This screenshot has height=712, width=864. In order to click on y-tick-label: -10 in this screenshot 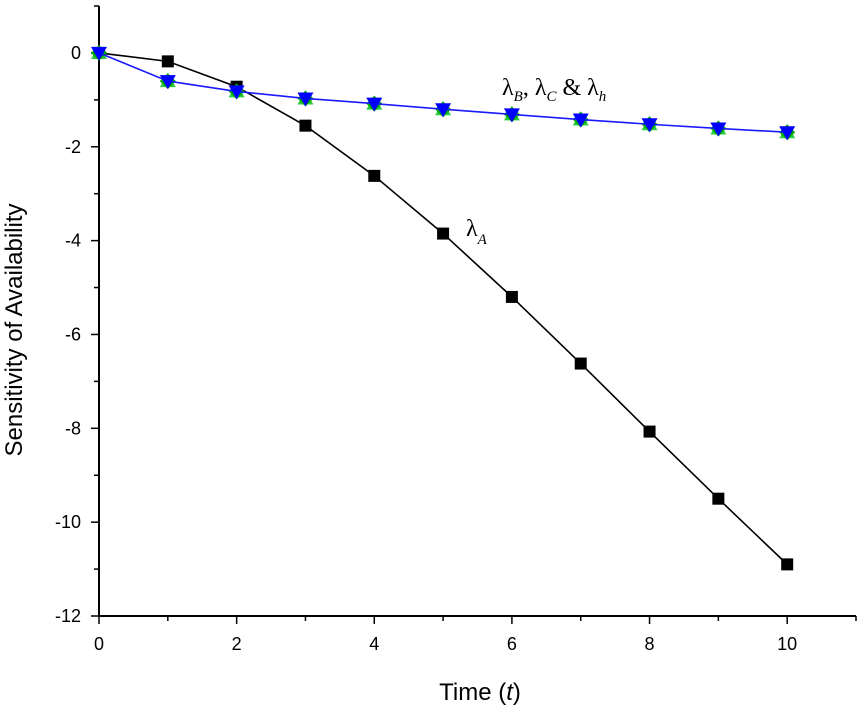, I will do `click(68, 522)`.